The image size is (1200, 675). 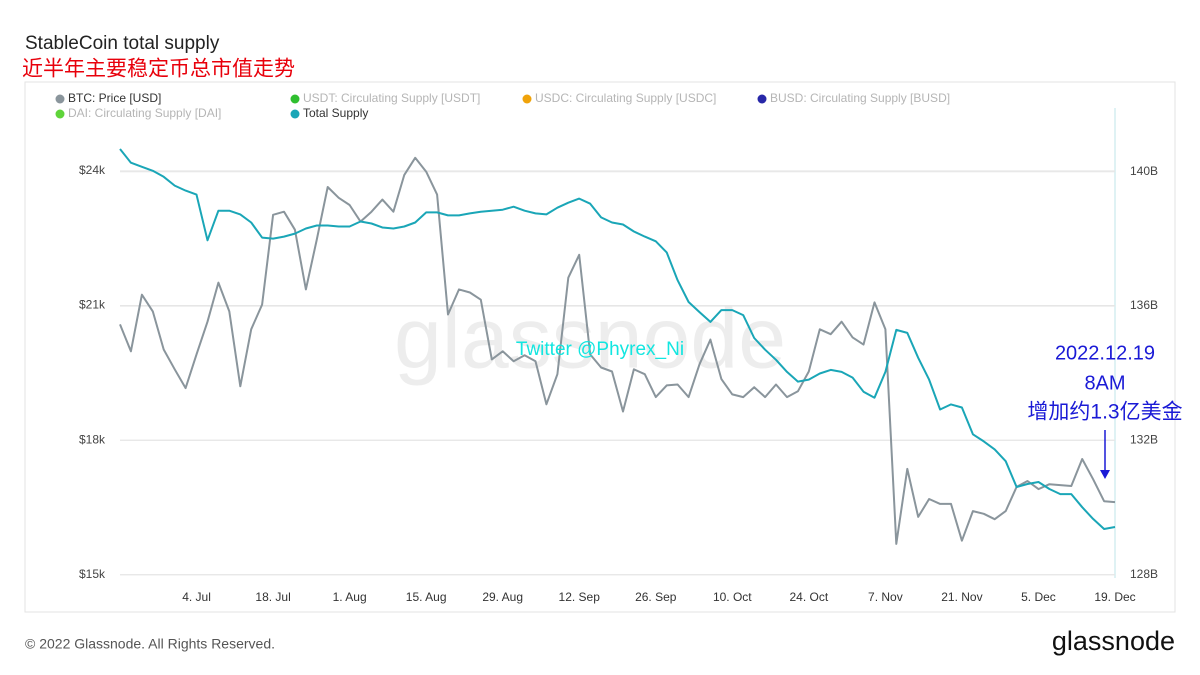 What do you see at coordinates (92, 170) in the screenshot?
I see `y-tick-label: $24k` at bounding box center [92, 170].